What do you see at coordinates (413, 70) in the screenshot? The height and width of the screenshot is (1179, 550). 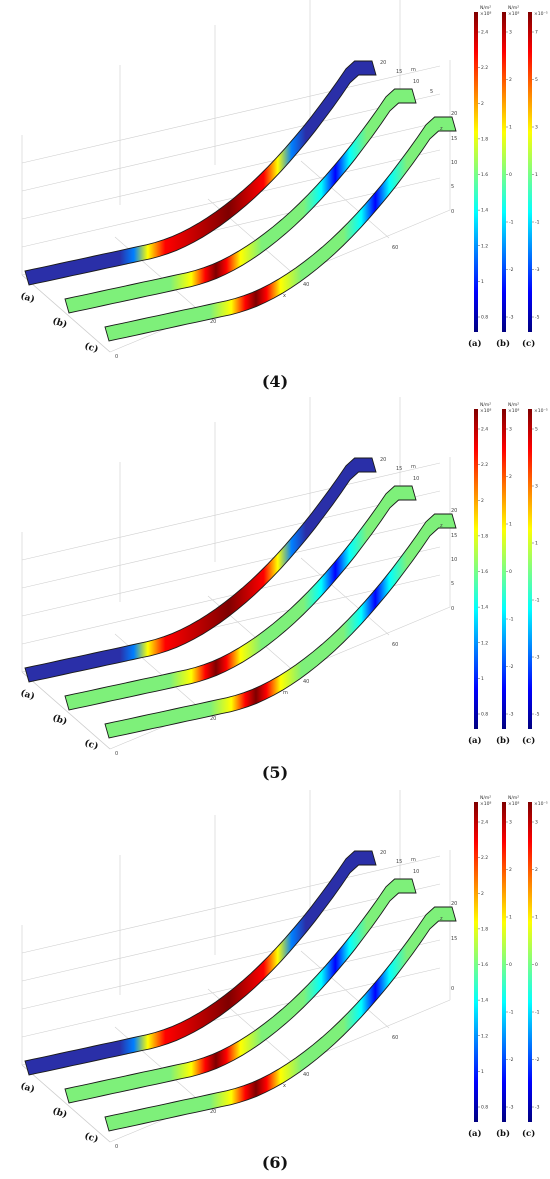 I see `top-unit: m` at bounding box center [413, 70].